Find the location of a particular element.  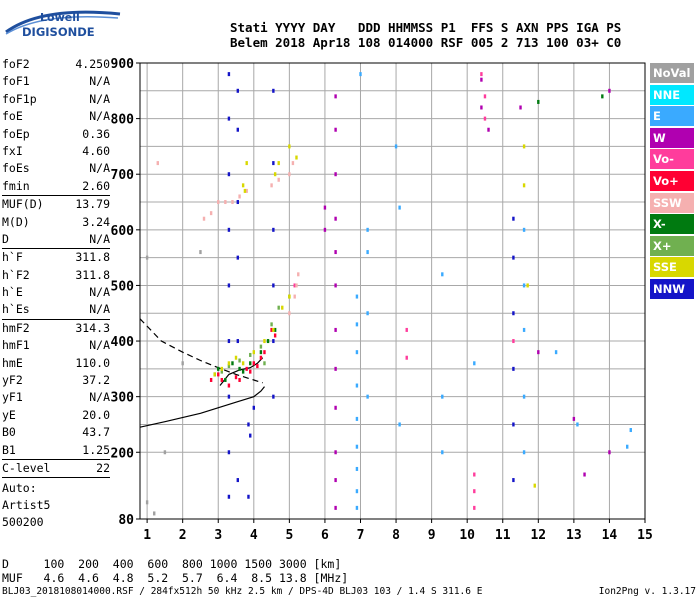

y-tick-label: 800 is located at coordinates (123, 120).